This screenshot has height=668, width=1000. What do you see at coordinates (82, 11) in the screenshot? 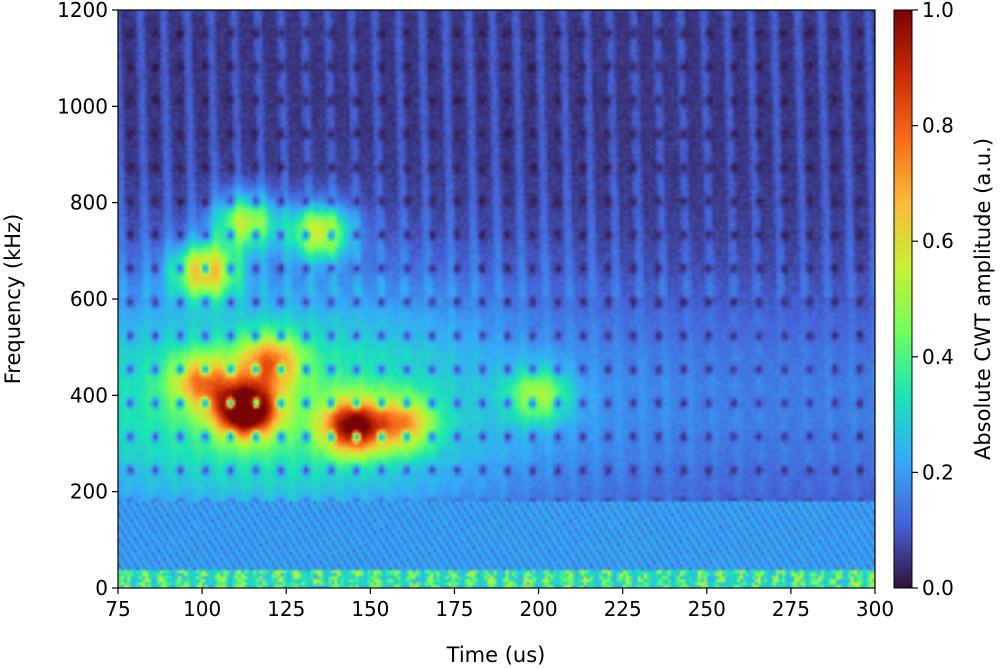
I see `y-tick-label: 1200` at bounding box center [82, 11].